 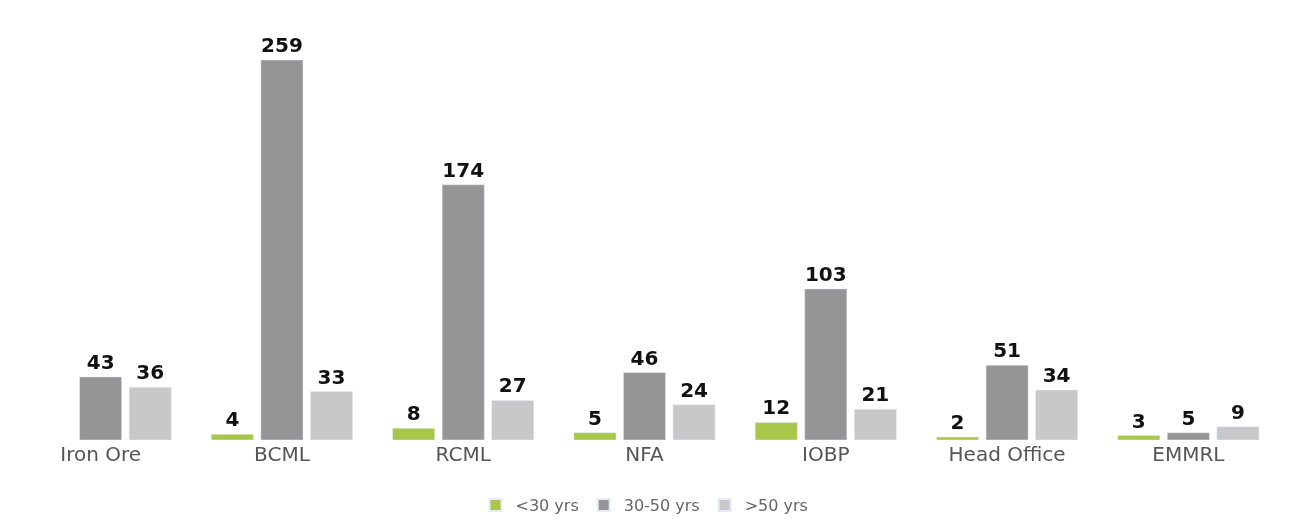 I want to click on data-label: 33, so click(x=331, y=376).